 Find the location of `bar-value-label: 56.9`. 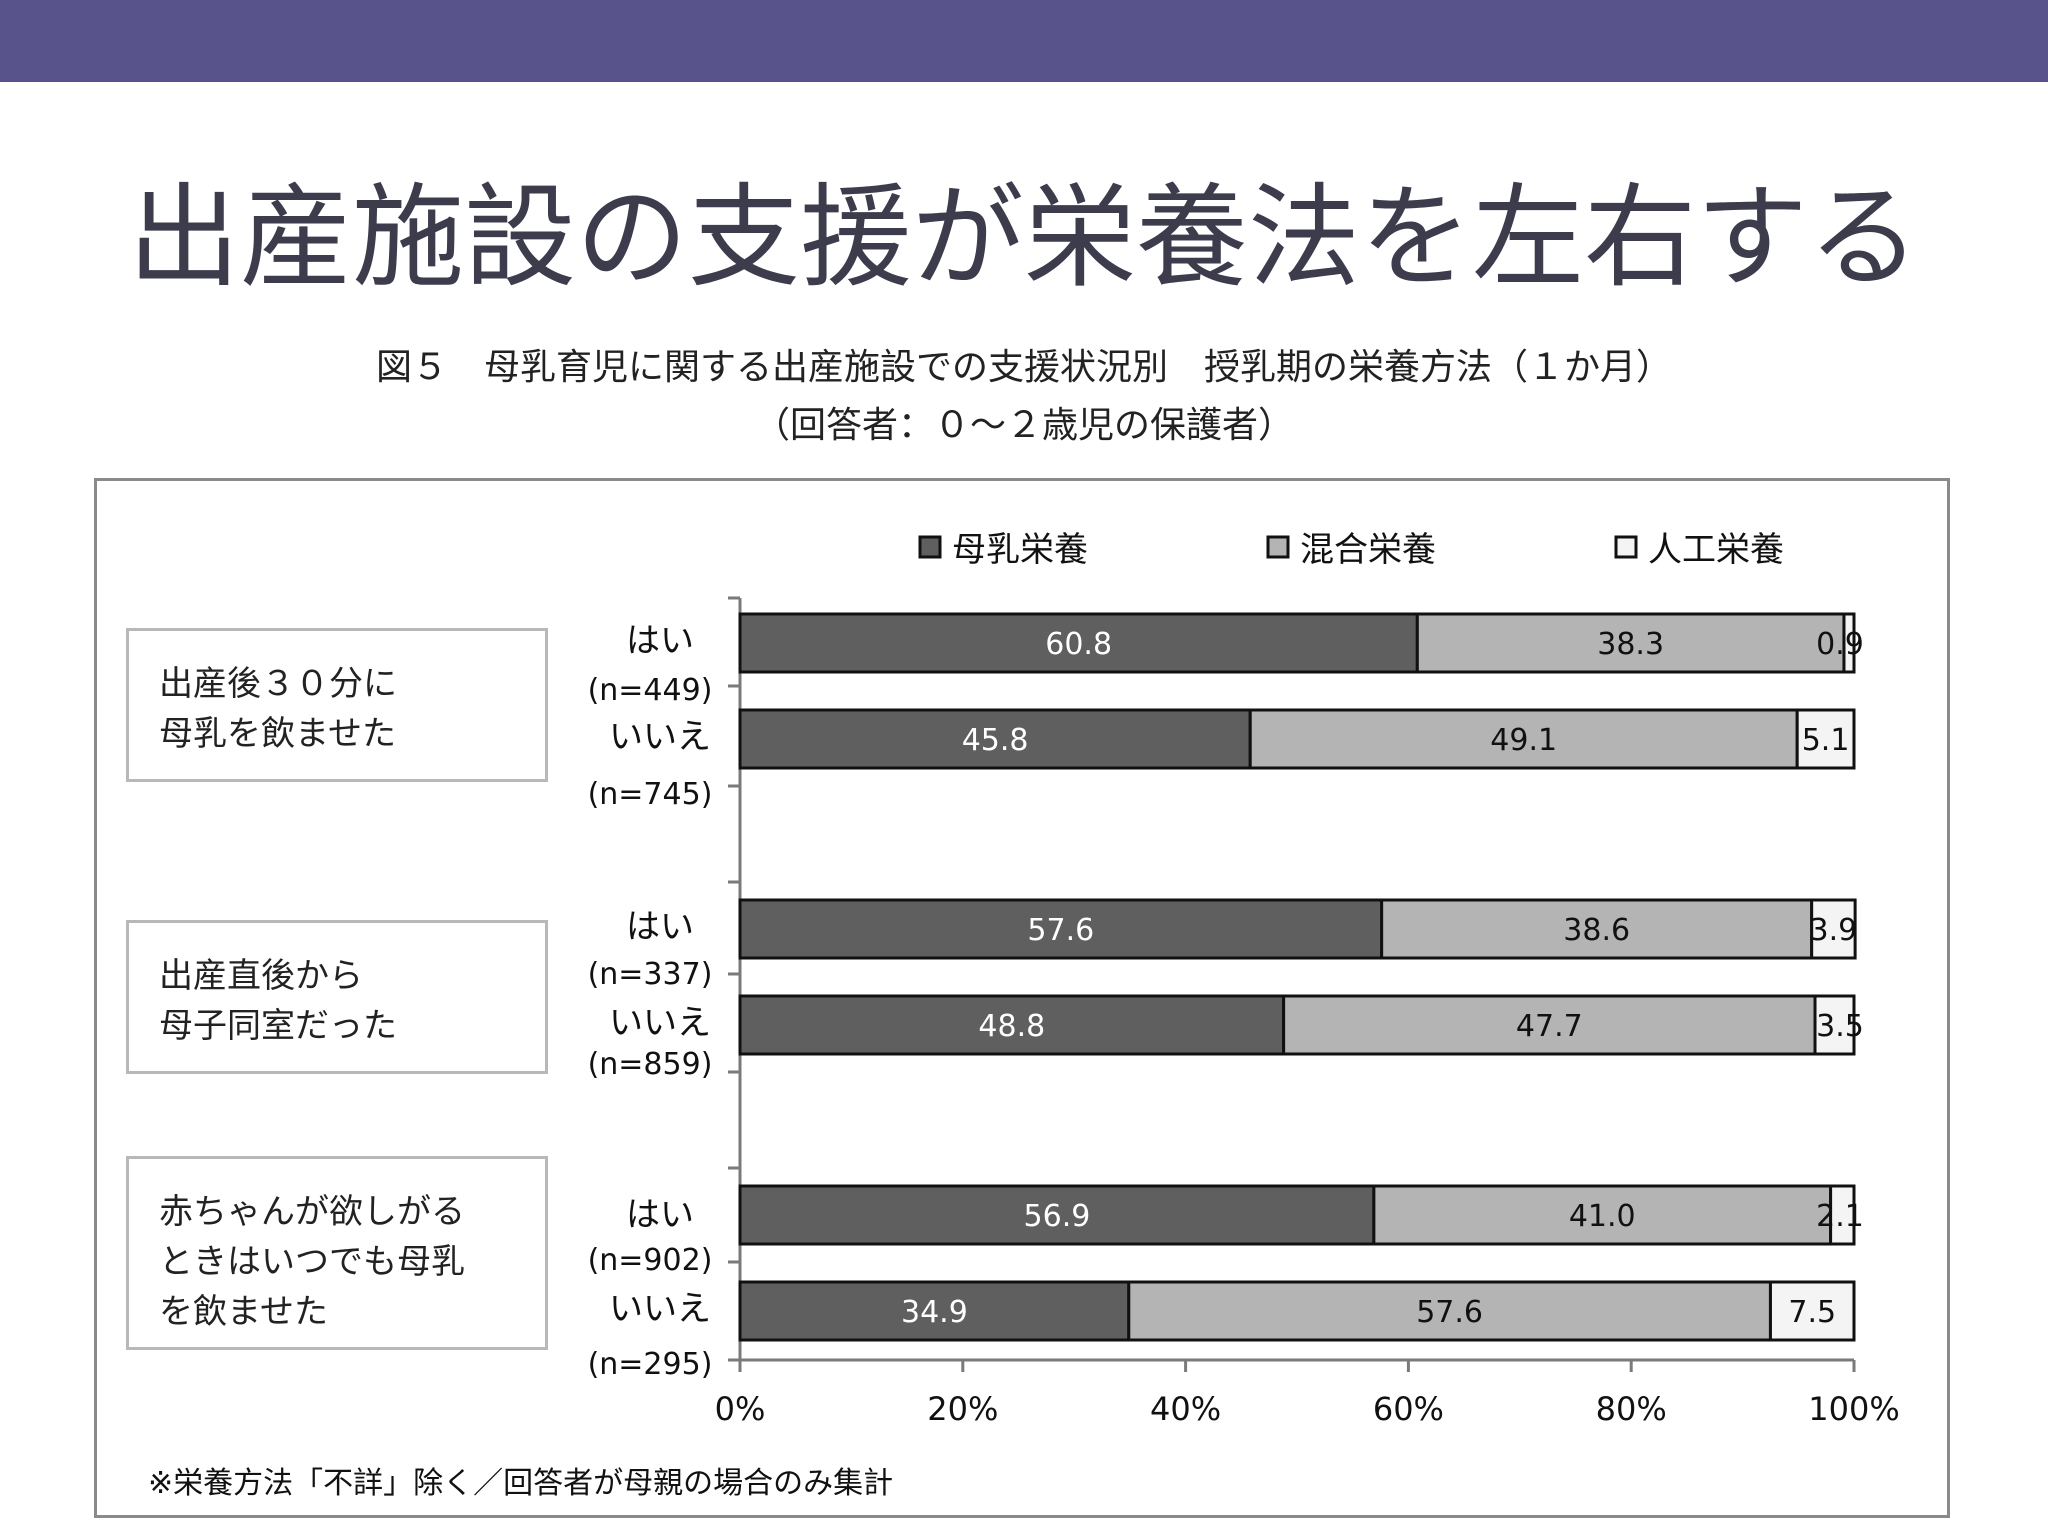

bar-value-label: 56.9 is located at coordinates (1057, 1216).